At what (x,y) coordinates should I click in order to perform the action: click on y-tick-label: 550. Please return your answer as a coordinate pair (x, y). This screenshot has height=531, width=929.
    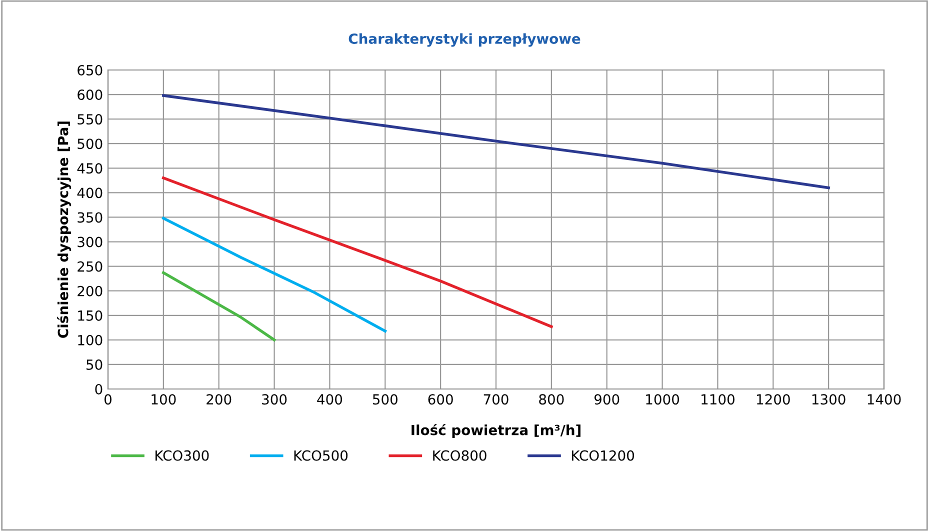
    Looking at the image, I should click on (90, 119).